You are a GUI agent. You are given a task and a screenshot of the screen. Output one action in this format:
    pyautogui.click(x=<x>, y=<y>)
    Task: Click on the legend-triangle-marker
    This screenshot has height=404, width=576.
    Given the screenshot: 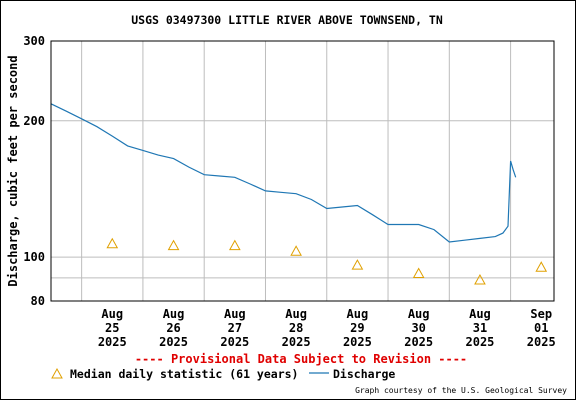 What is the action you would take?
    pyautogui.click(x=57, y=373)
    